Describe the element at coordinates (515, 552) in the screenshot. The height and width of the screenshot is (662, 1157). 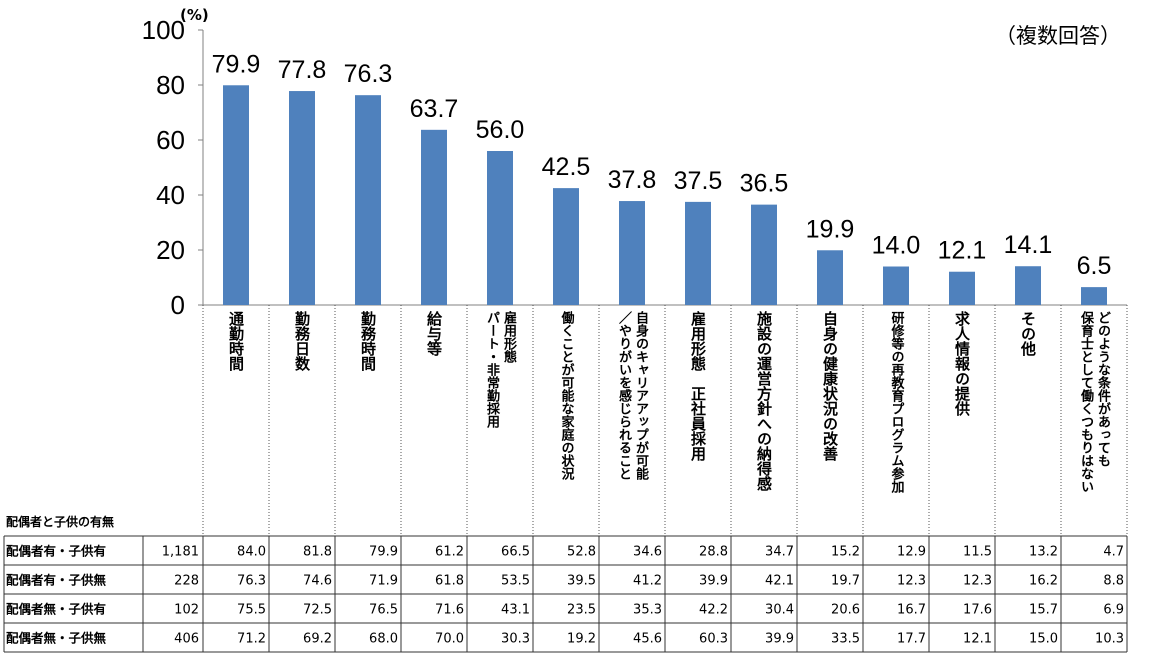
I see `table-cell: 66.5` at that location.